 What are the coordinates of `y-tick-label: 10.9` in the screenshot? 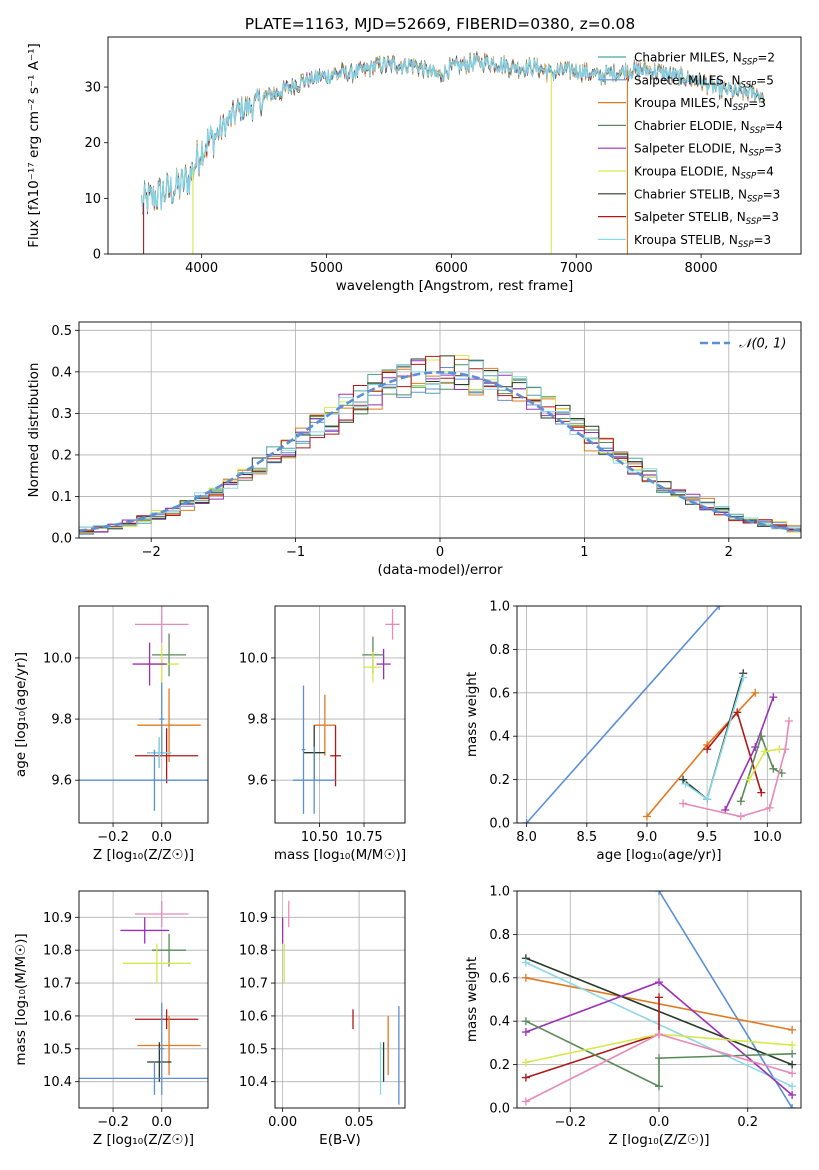 It's located at (57, 918).